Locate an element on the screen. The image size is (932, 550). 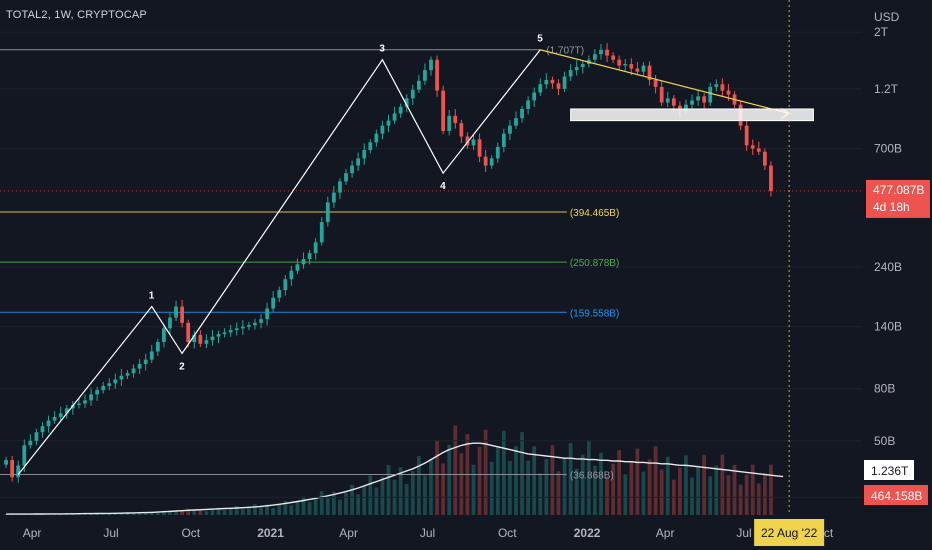
time-tick-label: Jul is located at coordinates (427, 533).